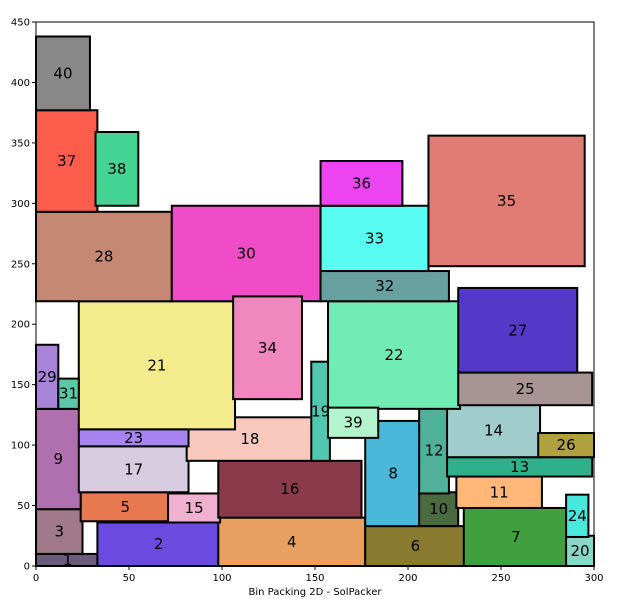 Image resolution: width=624 pixels, height=602 pixels. Describe the element at coordinates (23, 506) in the screenshot. I see `y-tick-label: 50` at that location.